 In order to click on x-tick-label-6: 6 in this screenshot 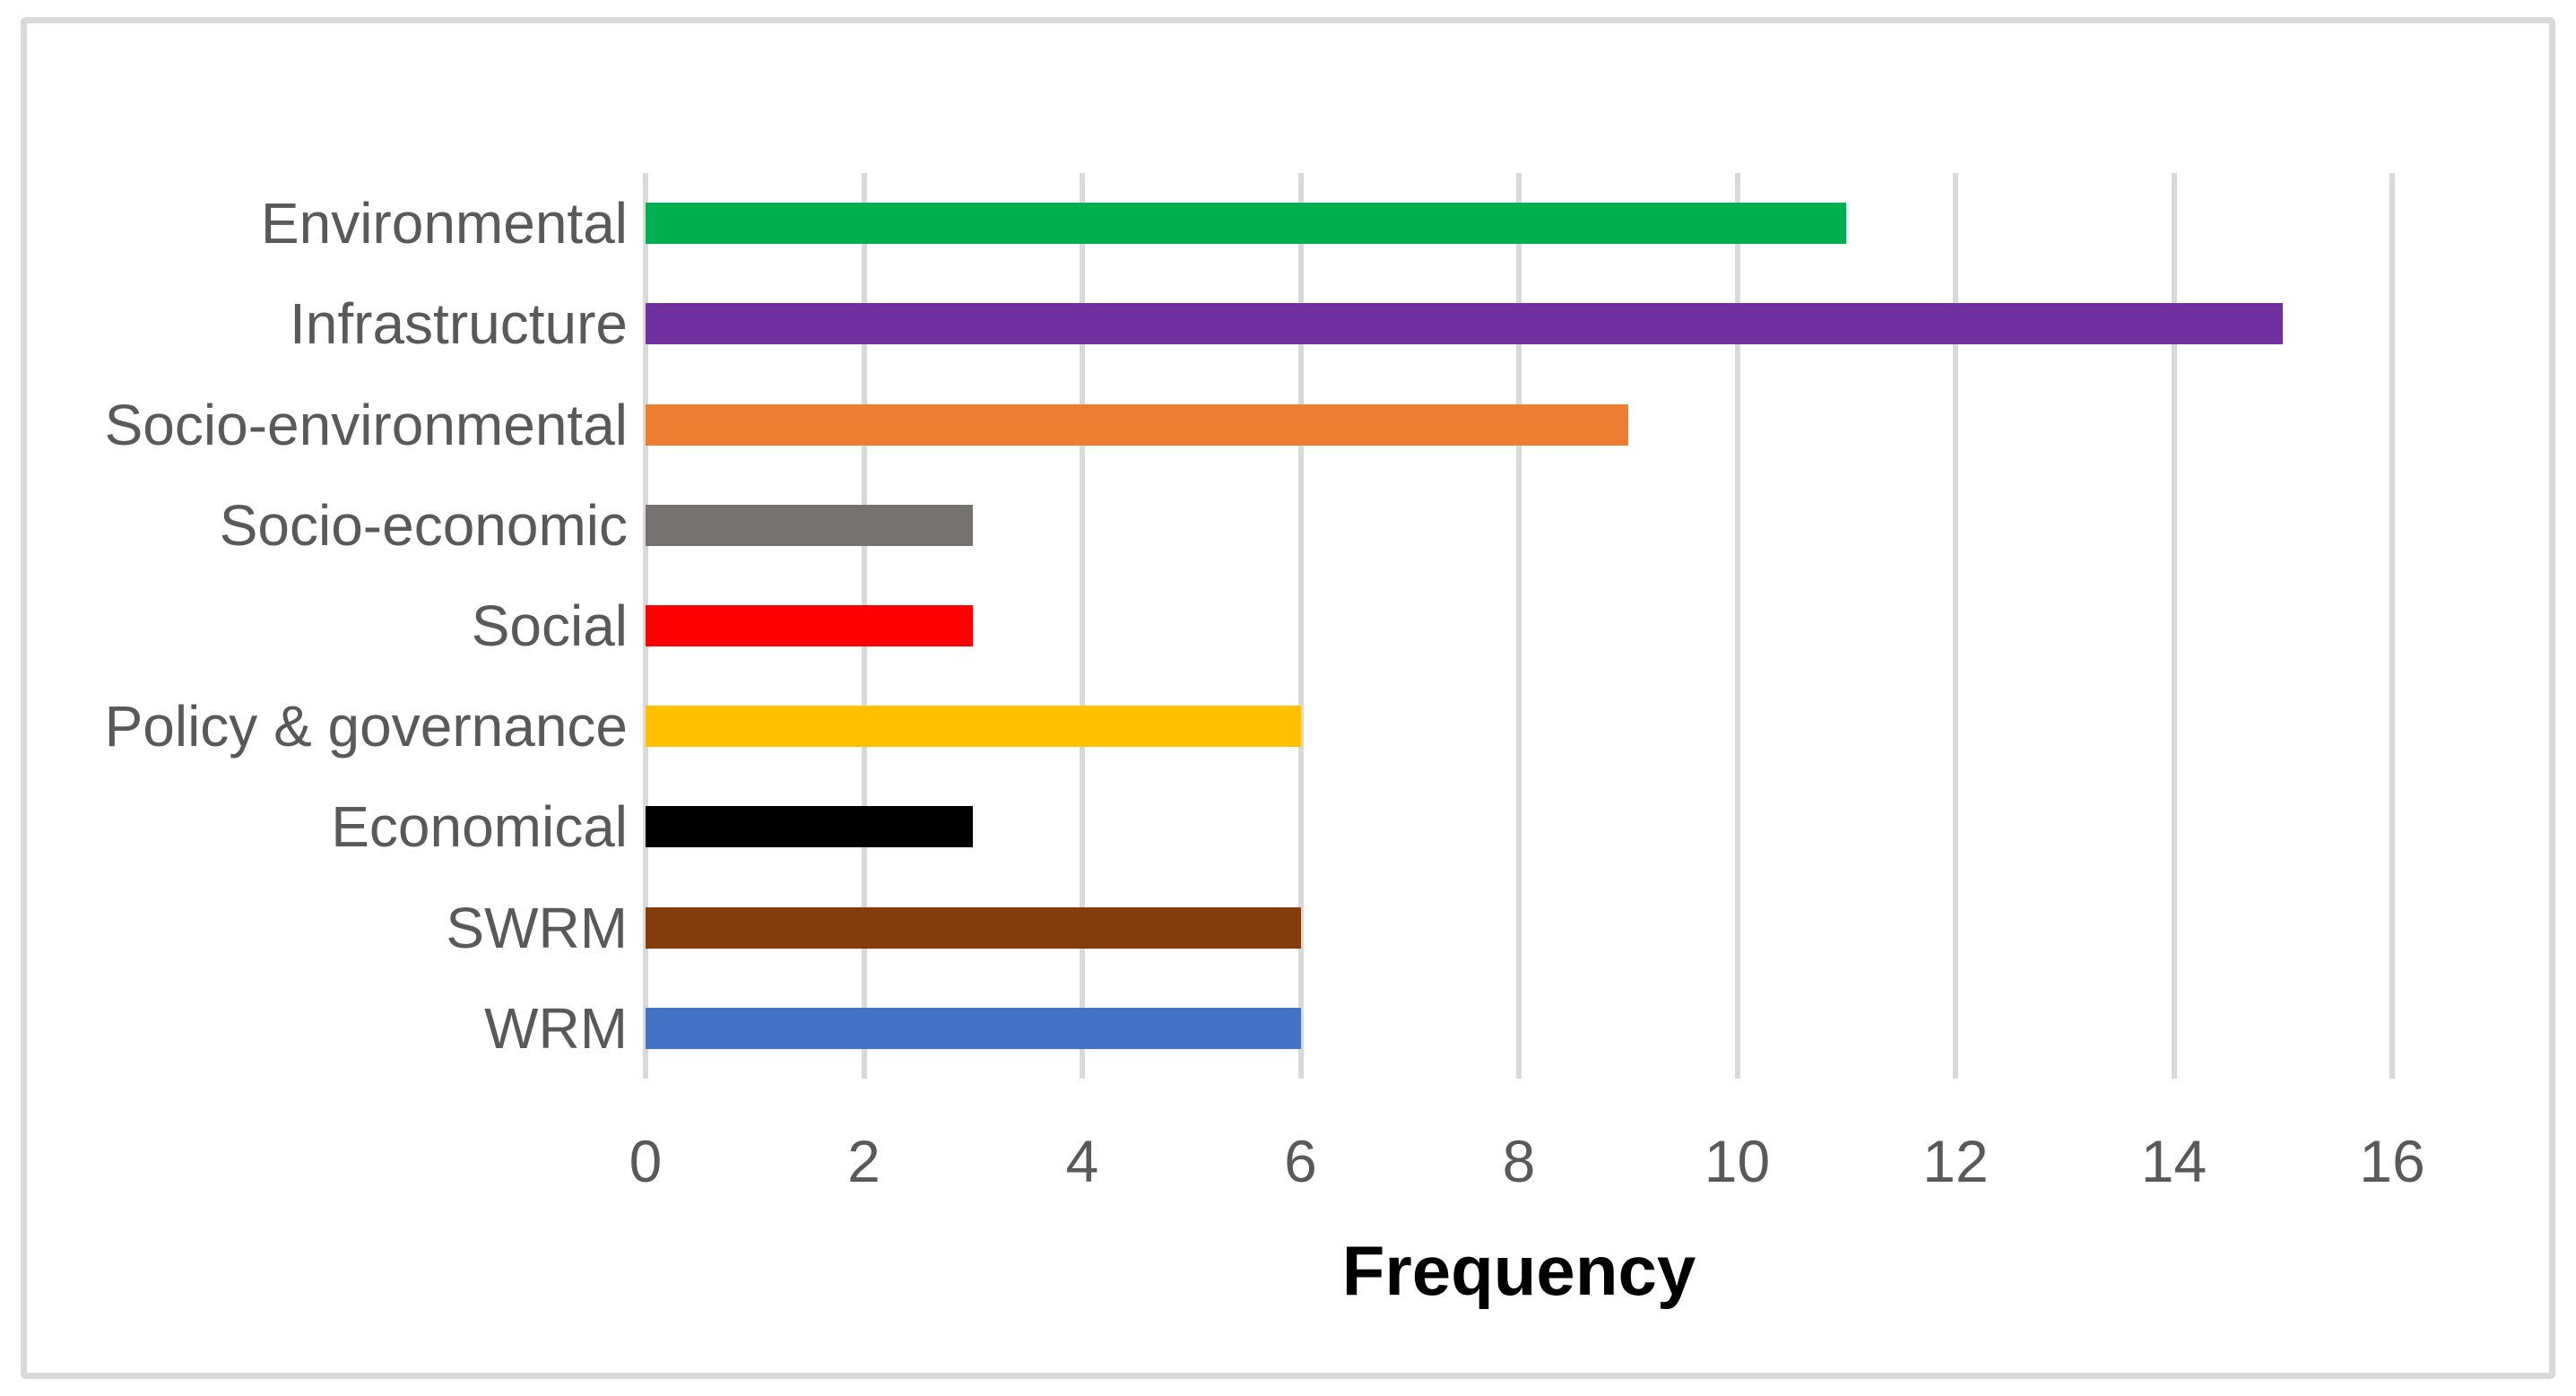, I will do `click(1300, 1161)`.